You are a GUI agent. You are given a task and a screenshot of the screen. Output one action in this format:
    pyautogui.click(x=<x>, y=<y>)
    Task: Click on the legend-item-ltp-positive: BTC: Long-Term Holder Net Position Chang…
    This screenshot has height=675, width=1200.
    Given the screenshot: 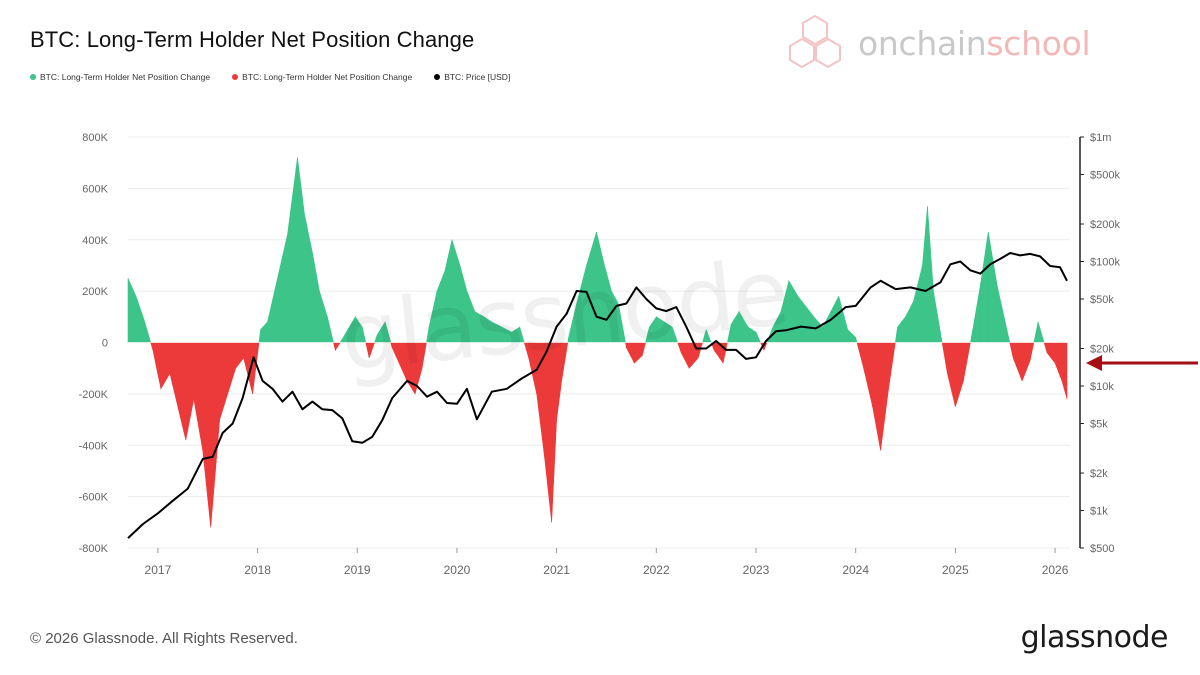 What is the action you would take?
    pyautogui.click(x=120, y=77)
    